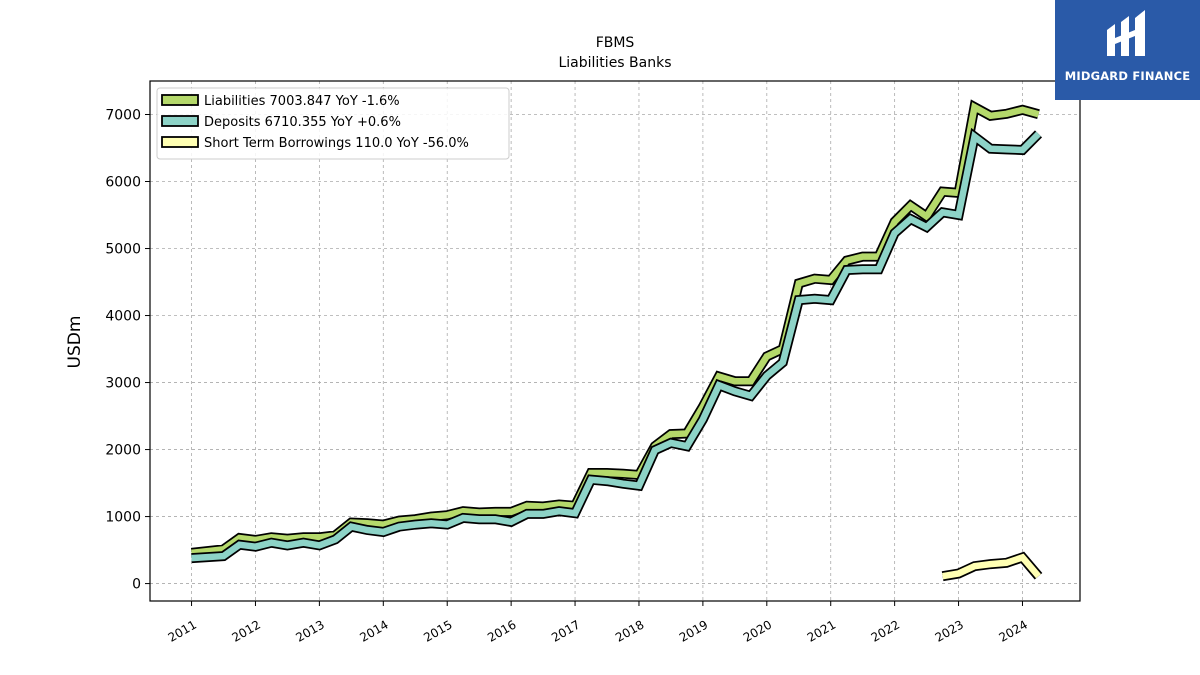 The height and width of the screenshot is (675, 1200). I want to click on y-tick-label: 2000, so click(123, 451).